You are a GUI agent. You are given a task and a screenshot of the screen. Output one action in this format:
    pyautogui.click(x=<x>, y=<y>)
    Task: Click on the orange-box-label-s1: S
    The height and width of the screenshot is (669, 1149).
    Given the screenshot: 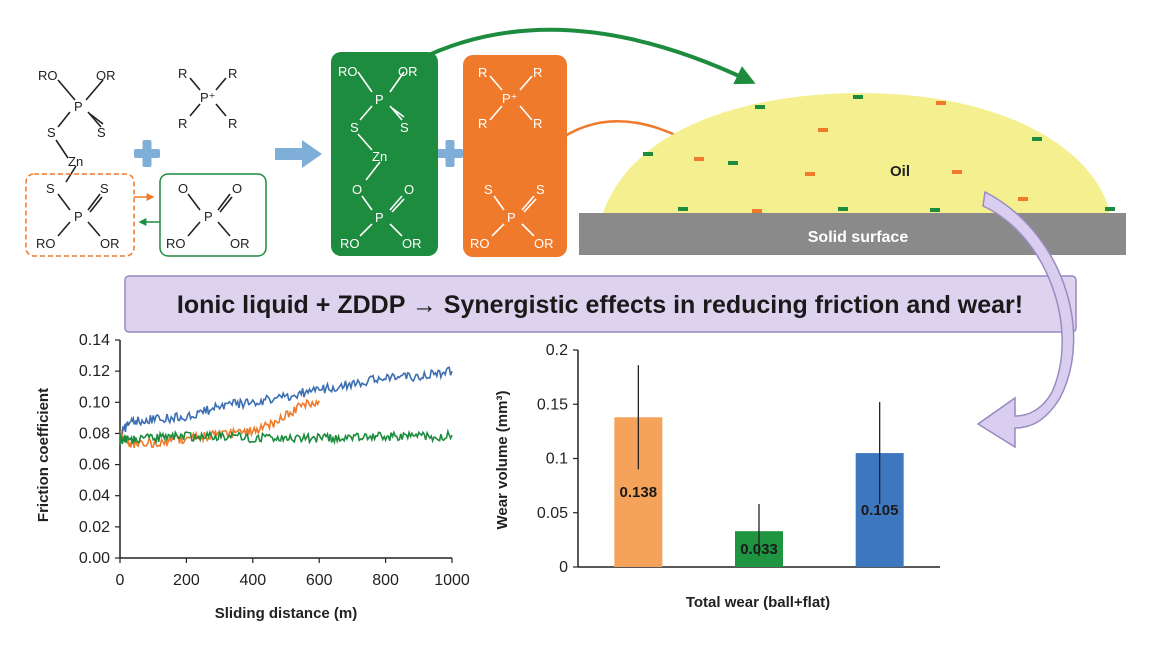 What is the action you would take?
    pyautogui.click(x=488, y=189)
    